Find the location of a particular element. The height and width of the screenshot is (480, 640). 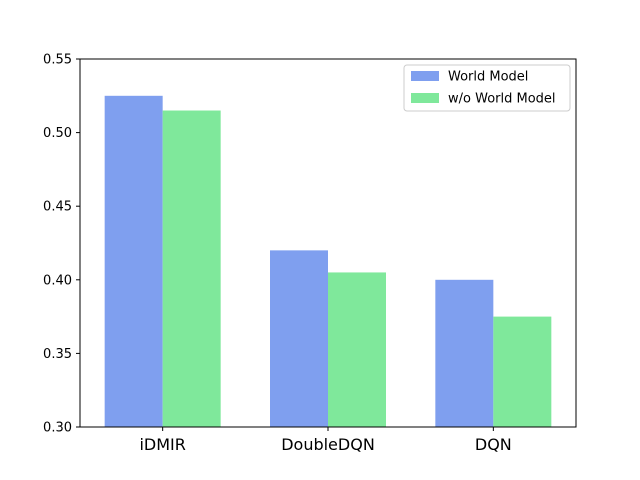

legend-box is located at coordinates (487, 88).